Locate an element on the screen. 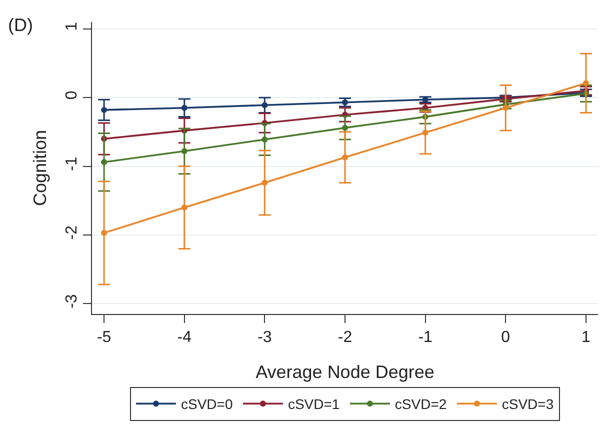  chart-title: (D) is located at coordinates (20, 25).